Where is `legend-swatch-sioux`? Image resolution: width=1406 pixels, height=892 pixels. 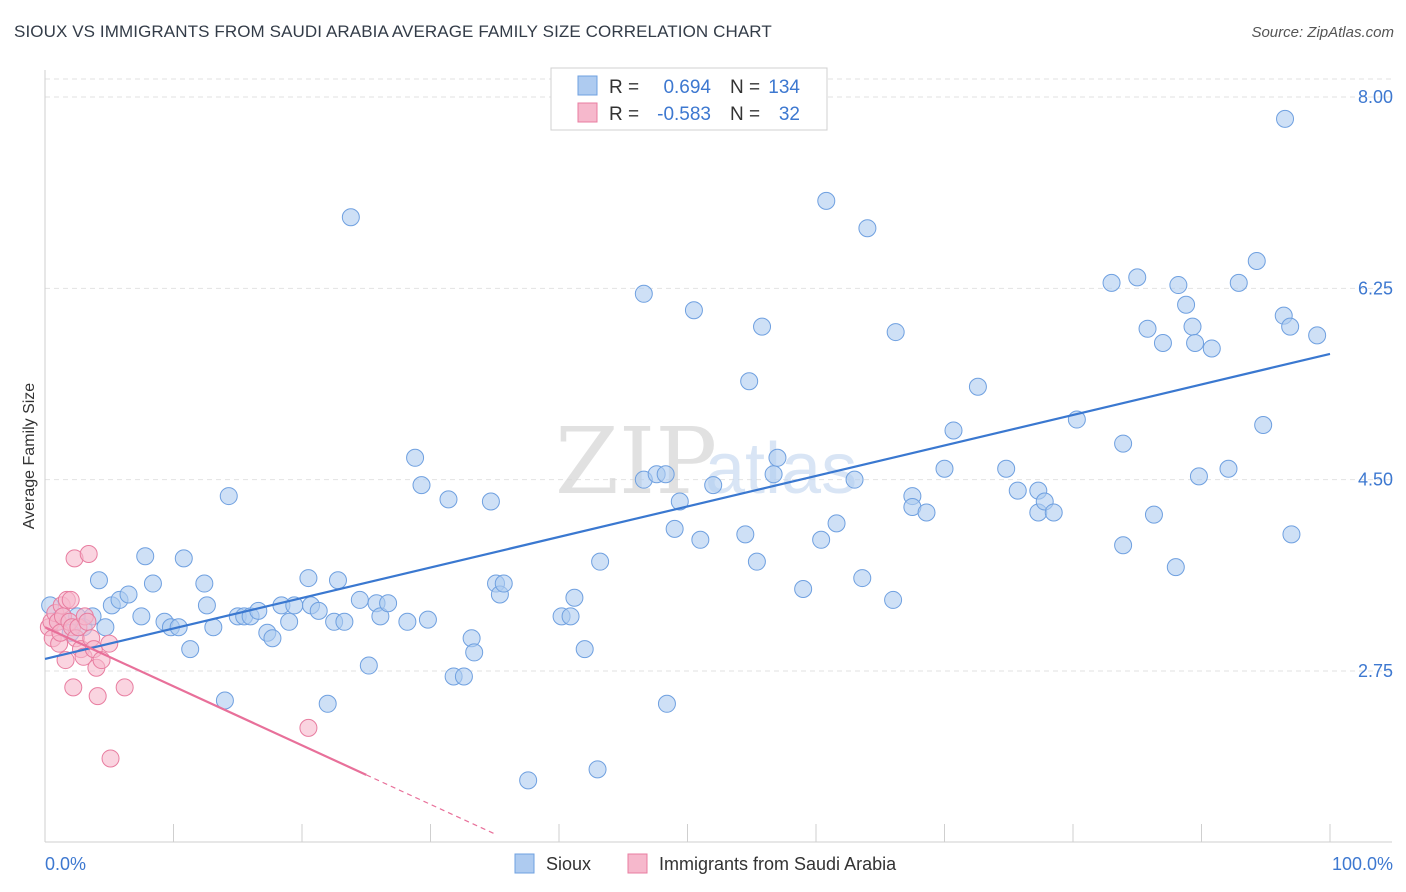
legend-swatch-sioux is located at coordinates (587, 85).